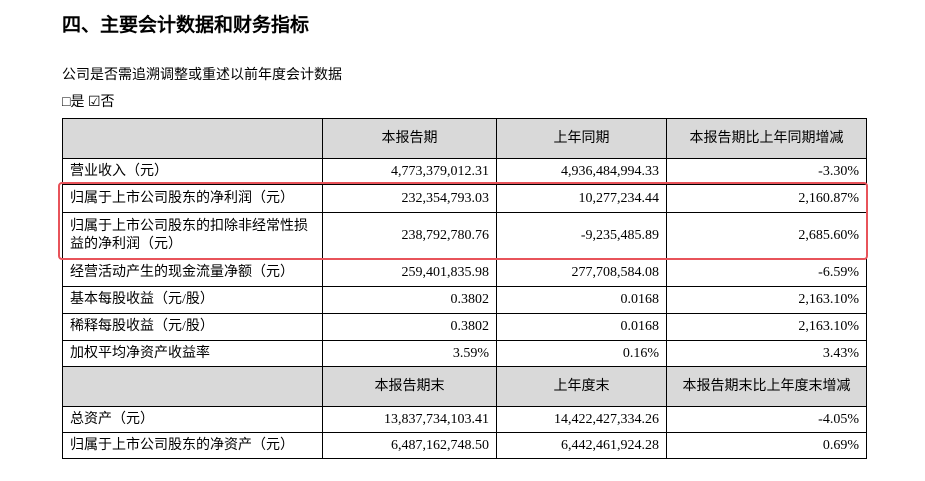 This screenshot has height=481, width=925. I want to click on data-row: 加权平均净资产收益率 3.59% 0.16% 3.43%, so click(464, 353).